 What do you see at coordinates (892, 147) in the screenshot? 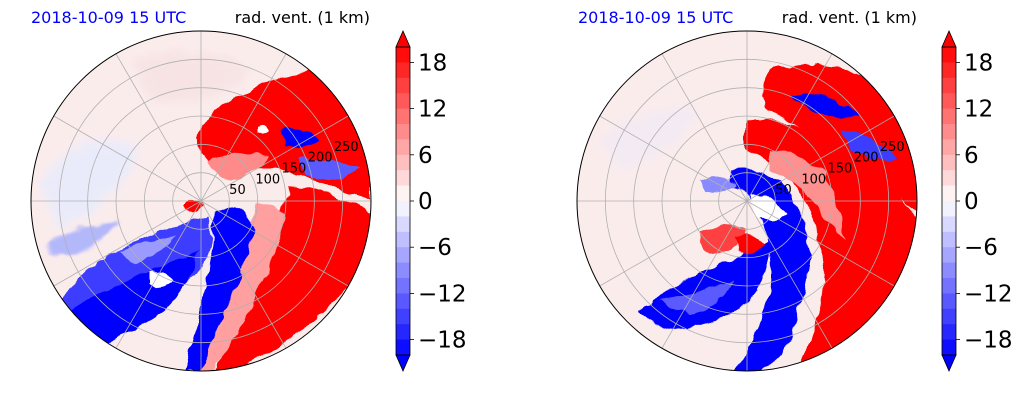
I see `right-radial-label-250: 250` at bounding box center [892, 147].